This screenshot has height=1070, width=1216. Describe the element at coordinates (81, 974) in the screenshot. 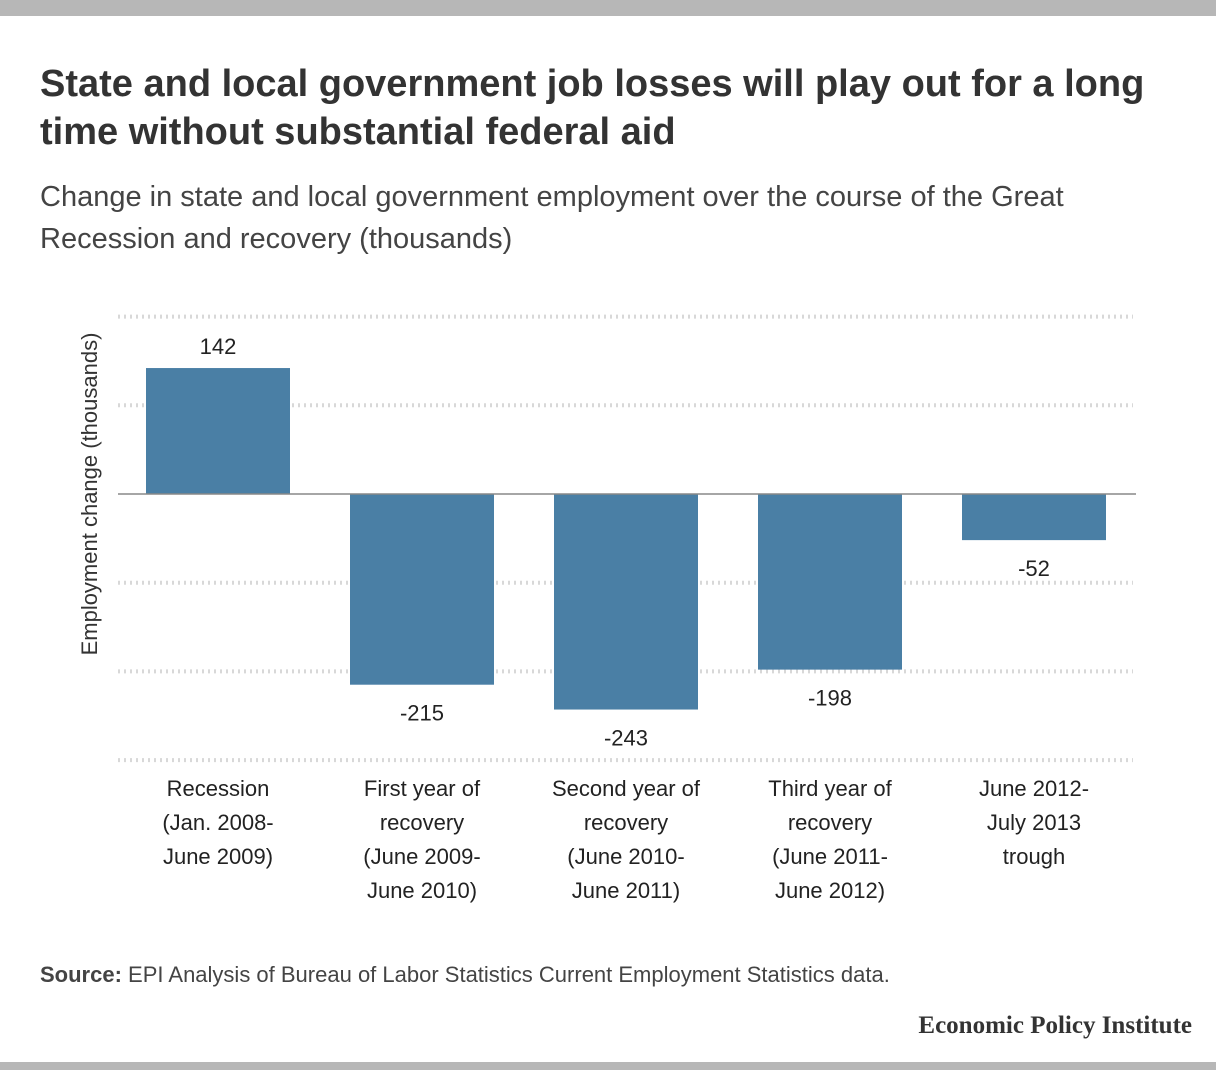

I see `source-label: Source:` at that location.